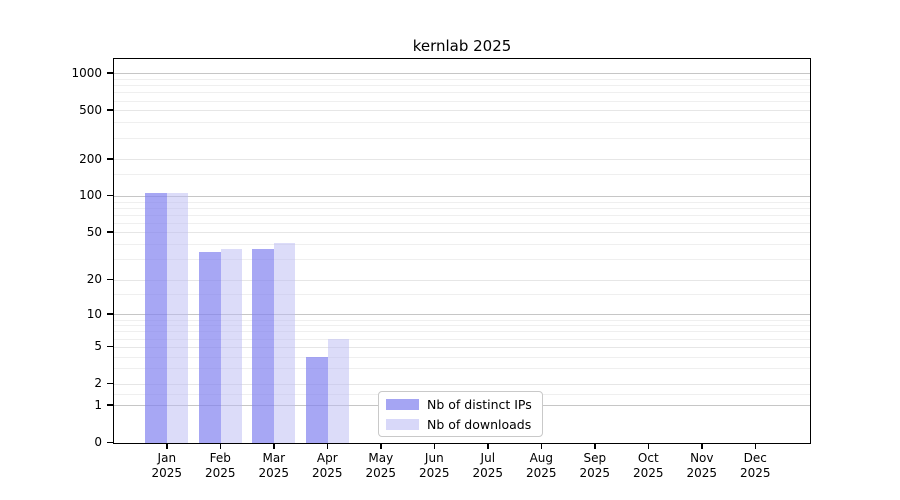  What do you see at coordinates (167, 465) in the screenshot?
I see `x-tick-label-jan: Jan 2025` at bounding box center [167, 465].